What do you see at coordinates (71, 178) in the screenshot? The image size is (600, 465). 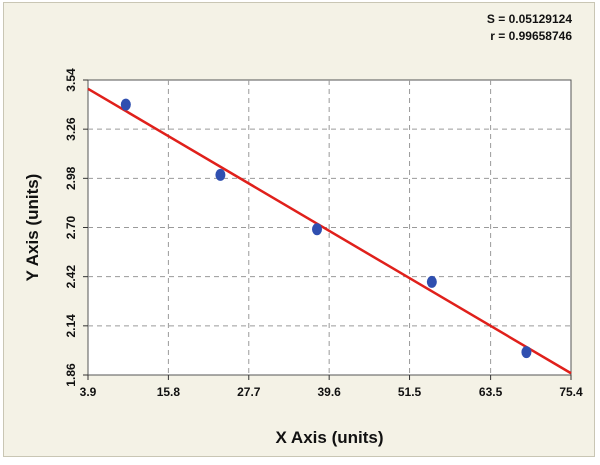 I see `y-tick-label: 2.98` at bounding box center [71, 178].